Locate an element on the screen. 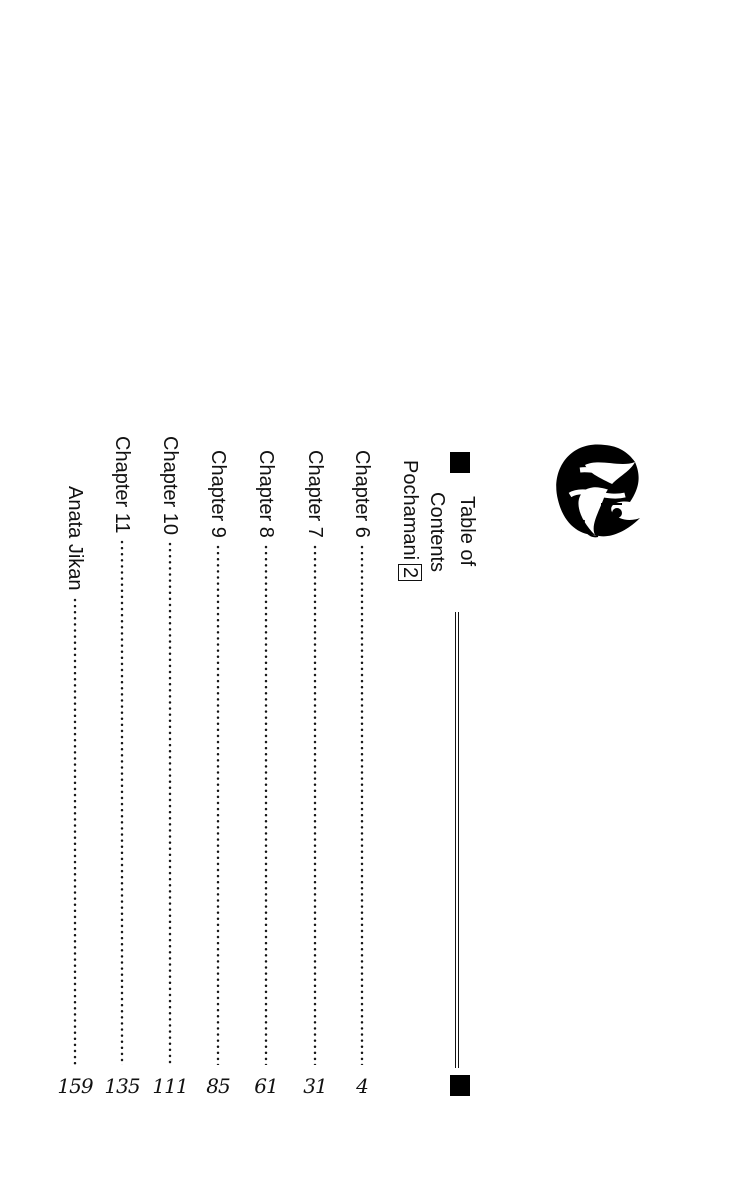 The image size is (737, 1200). entry-label: Chapter 10 is located at coordinates (170, 485).